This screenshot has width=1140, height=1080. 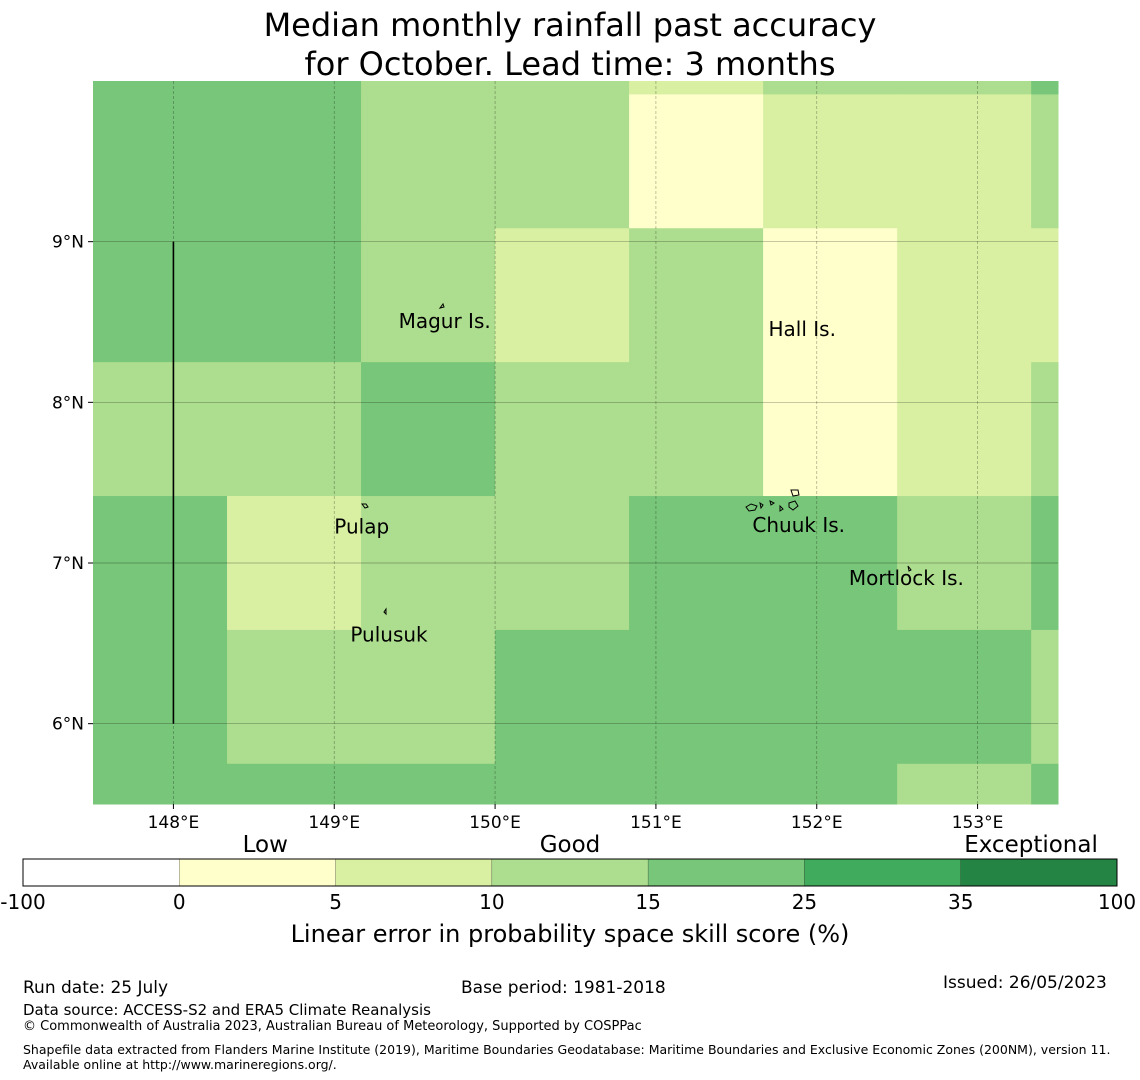 I want to click on colorbar-tick-label: 5, so click(x=335, y=902).